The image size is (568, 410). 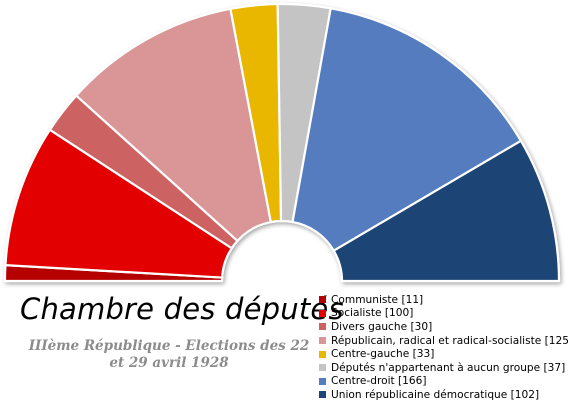 I want to click on chart-title: Chambre des députés, so click(x=182, y=309).